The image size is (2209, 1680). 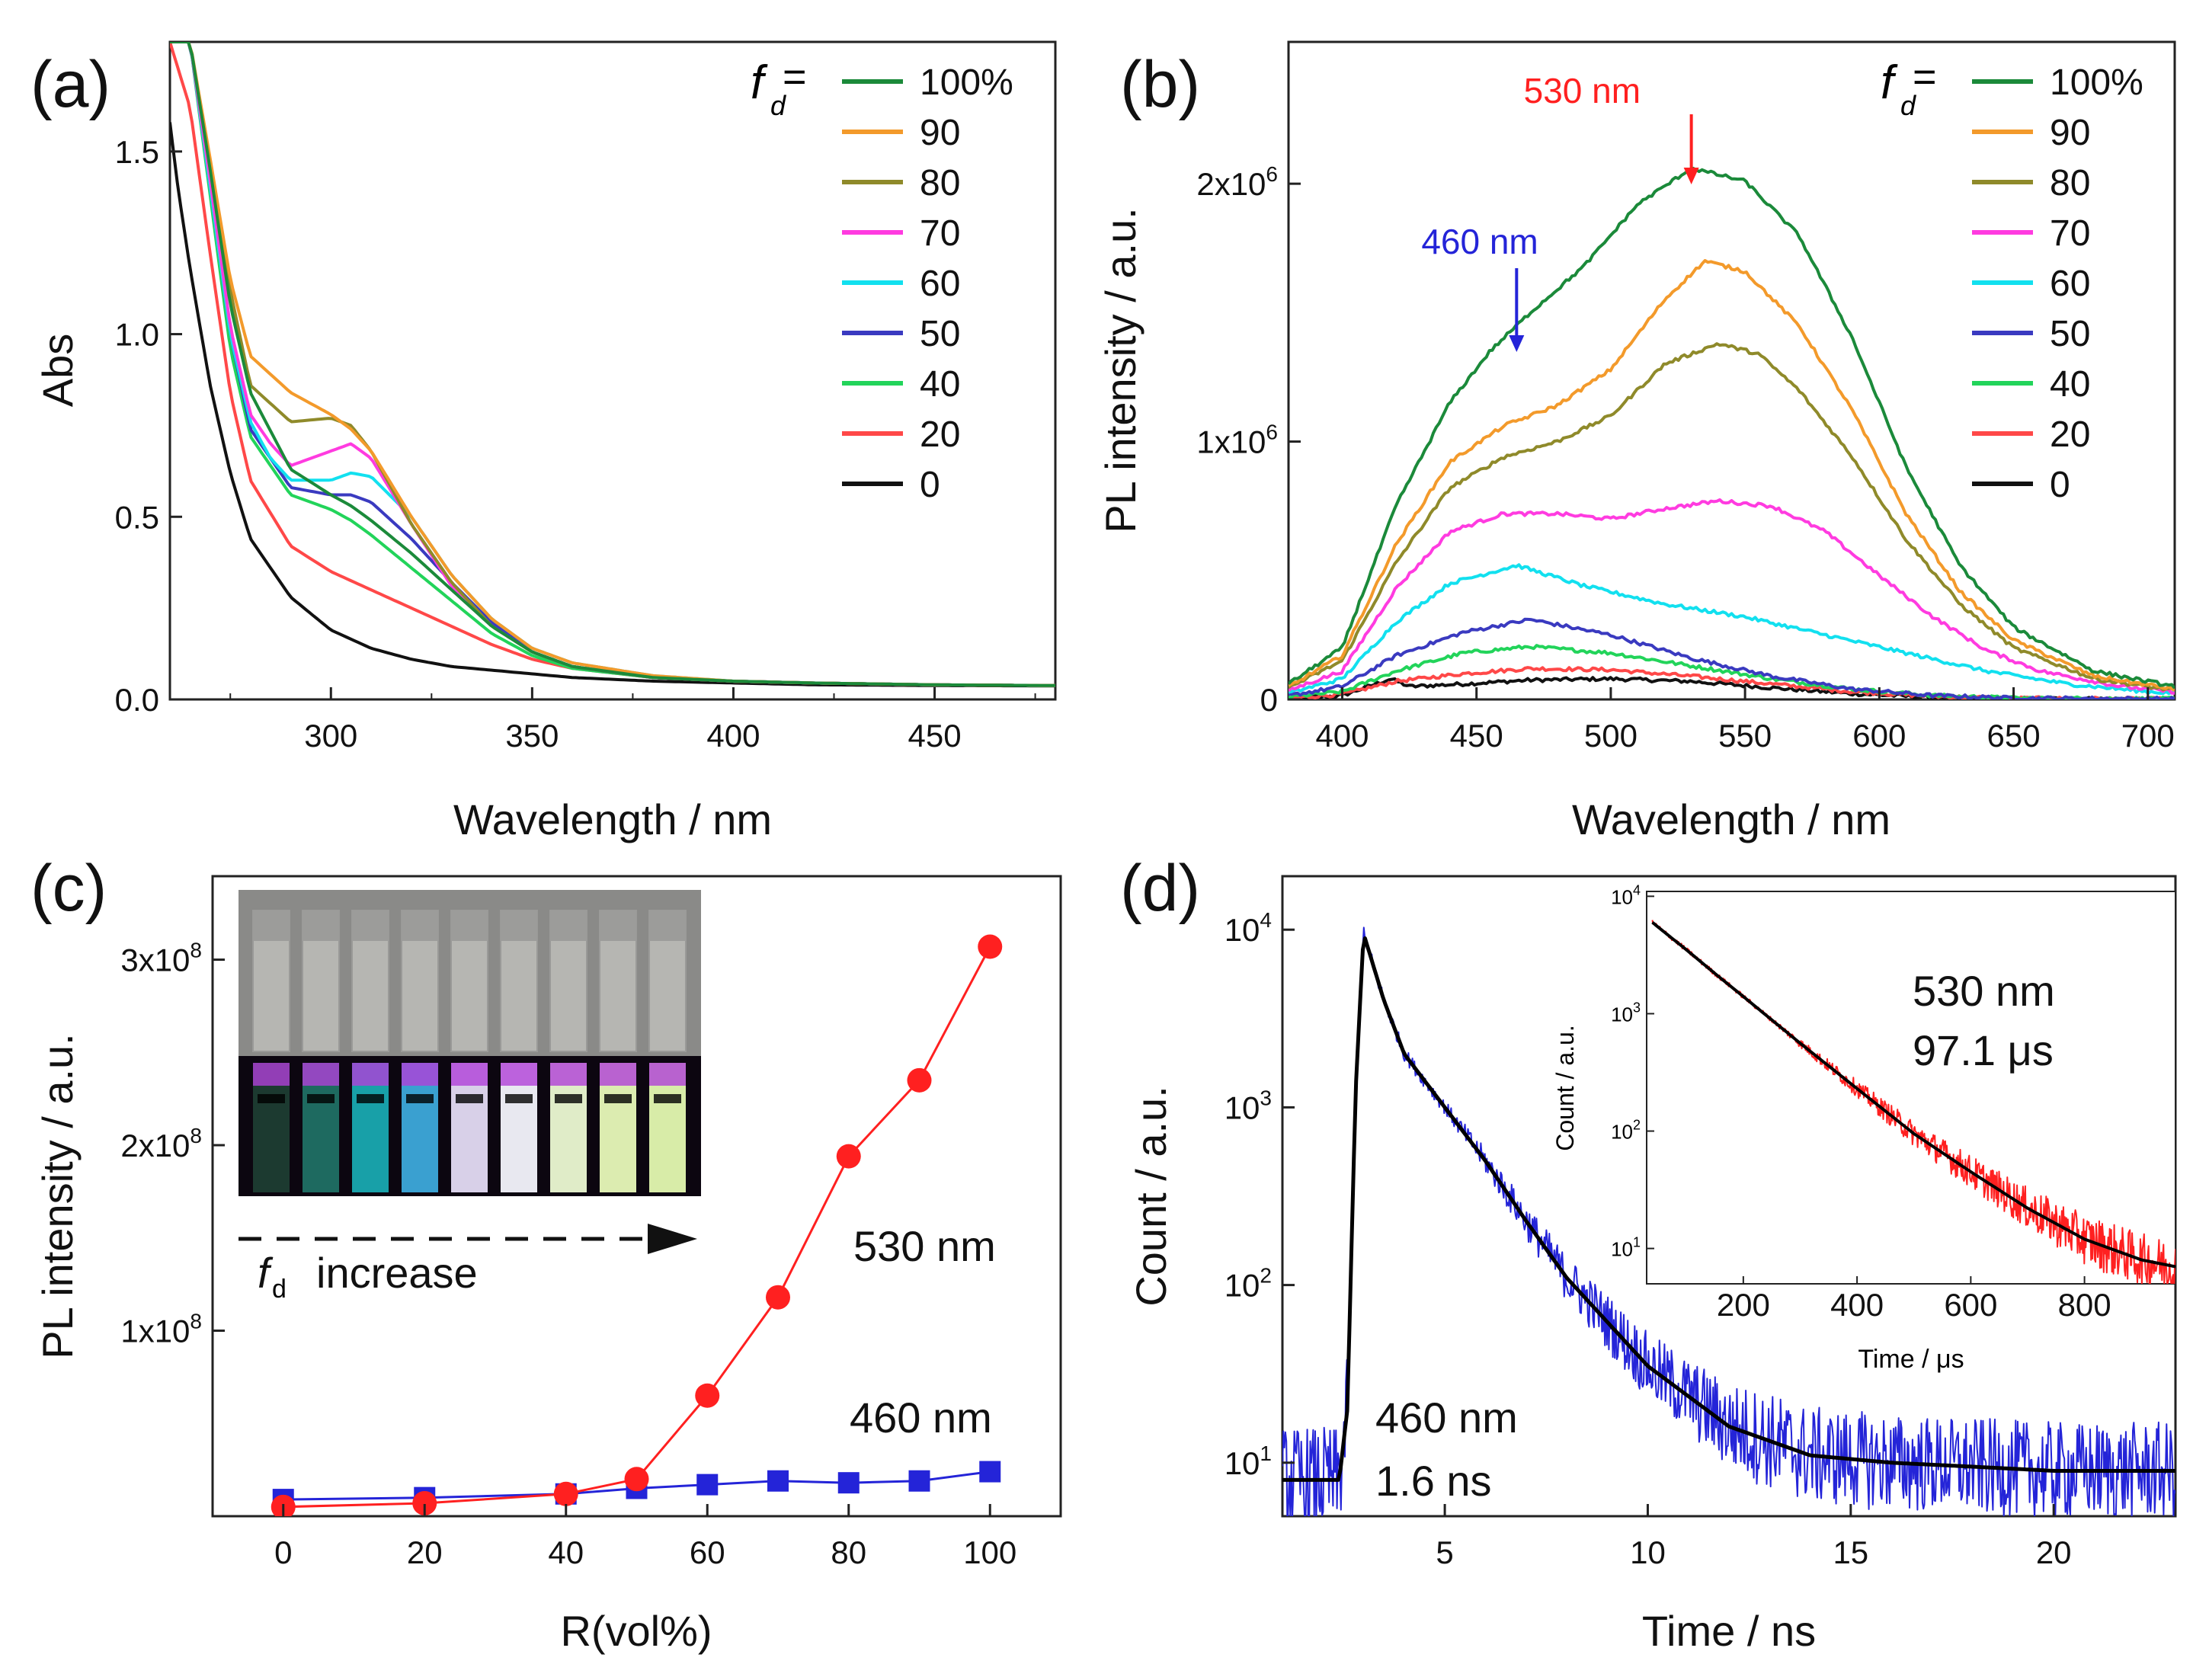 I want to click on arrow-label-text: increase, so click(x=397, y=1273).